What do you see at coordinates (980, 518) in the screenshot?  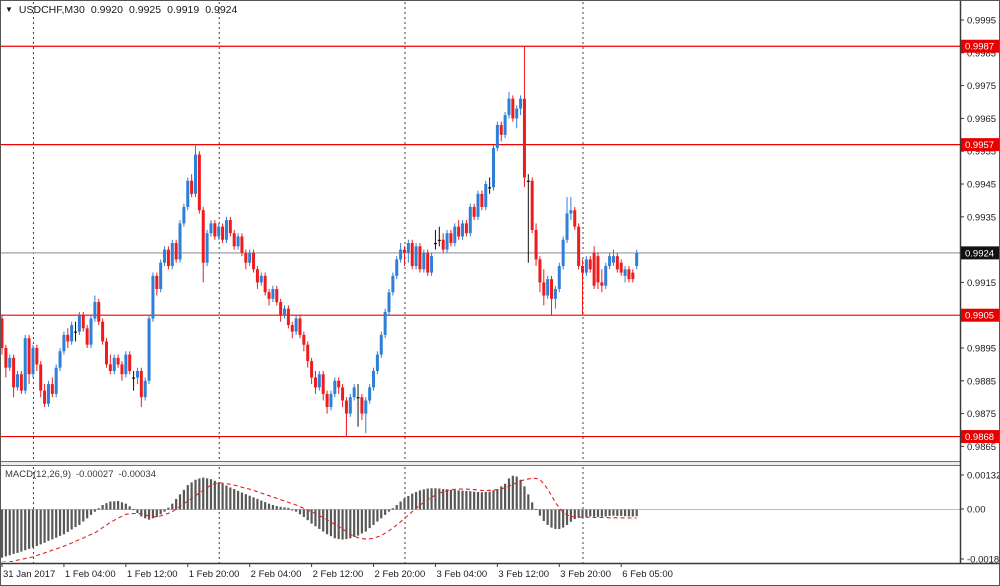 I see `macd-axis: 0.00132 0.00 -0.00188` at bounding box center [980, 518].